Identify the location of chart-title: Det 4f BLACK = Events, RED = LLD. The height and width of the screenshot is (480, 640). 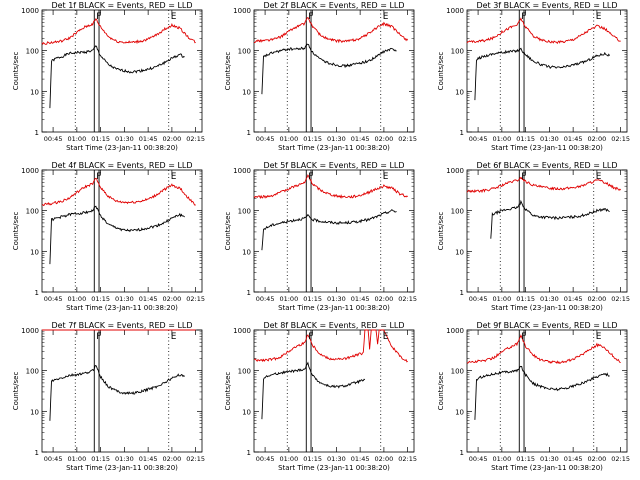
(121, 165).